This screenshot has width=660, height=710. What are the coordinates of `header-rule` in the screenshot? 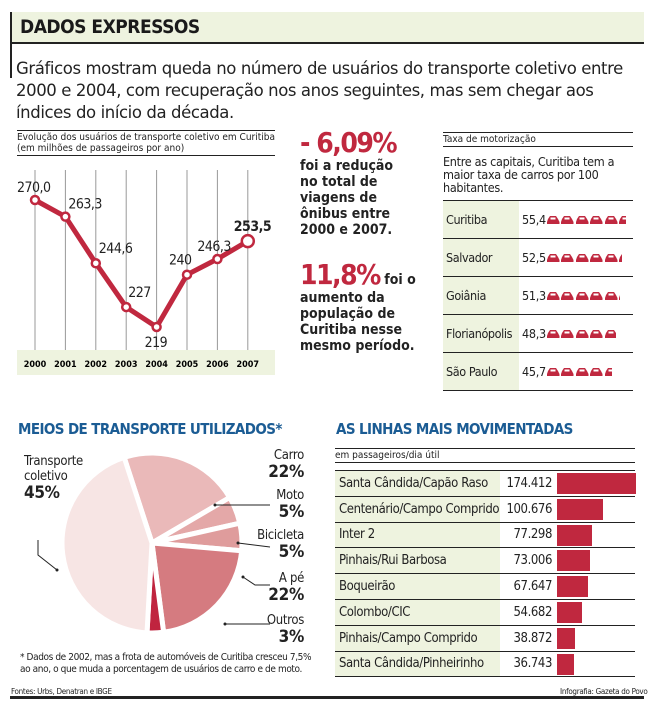 It's located at (11, 61).